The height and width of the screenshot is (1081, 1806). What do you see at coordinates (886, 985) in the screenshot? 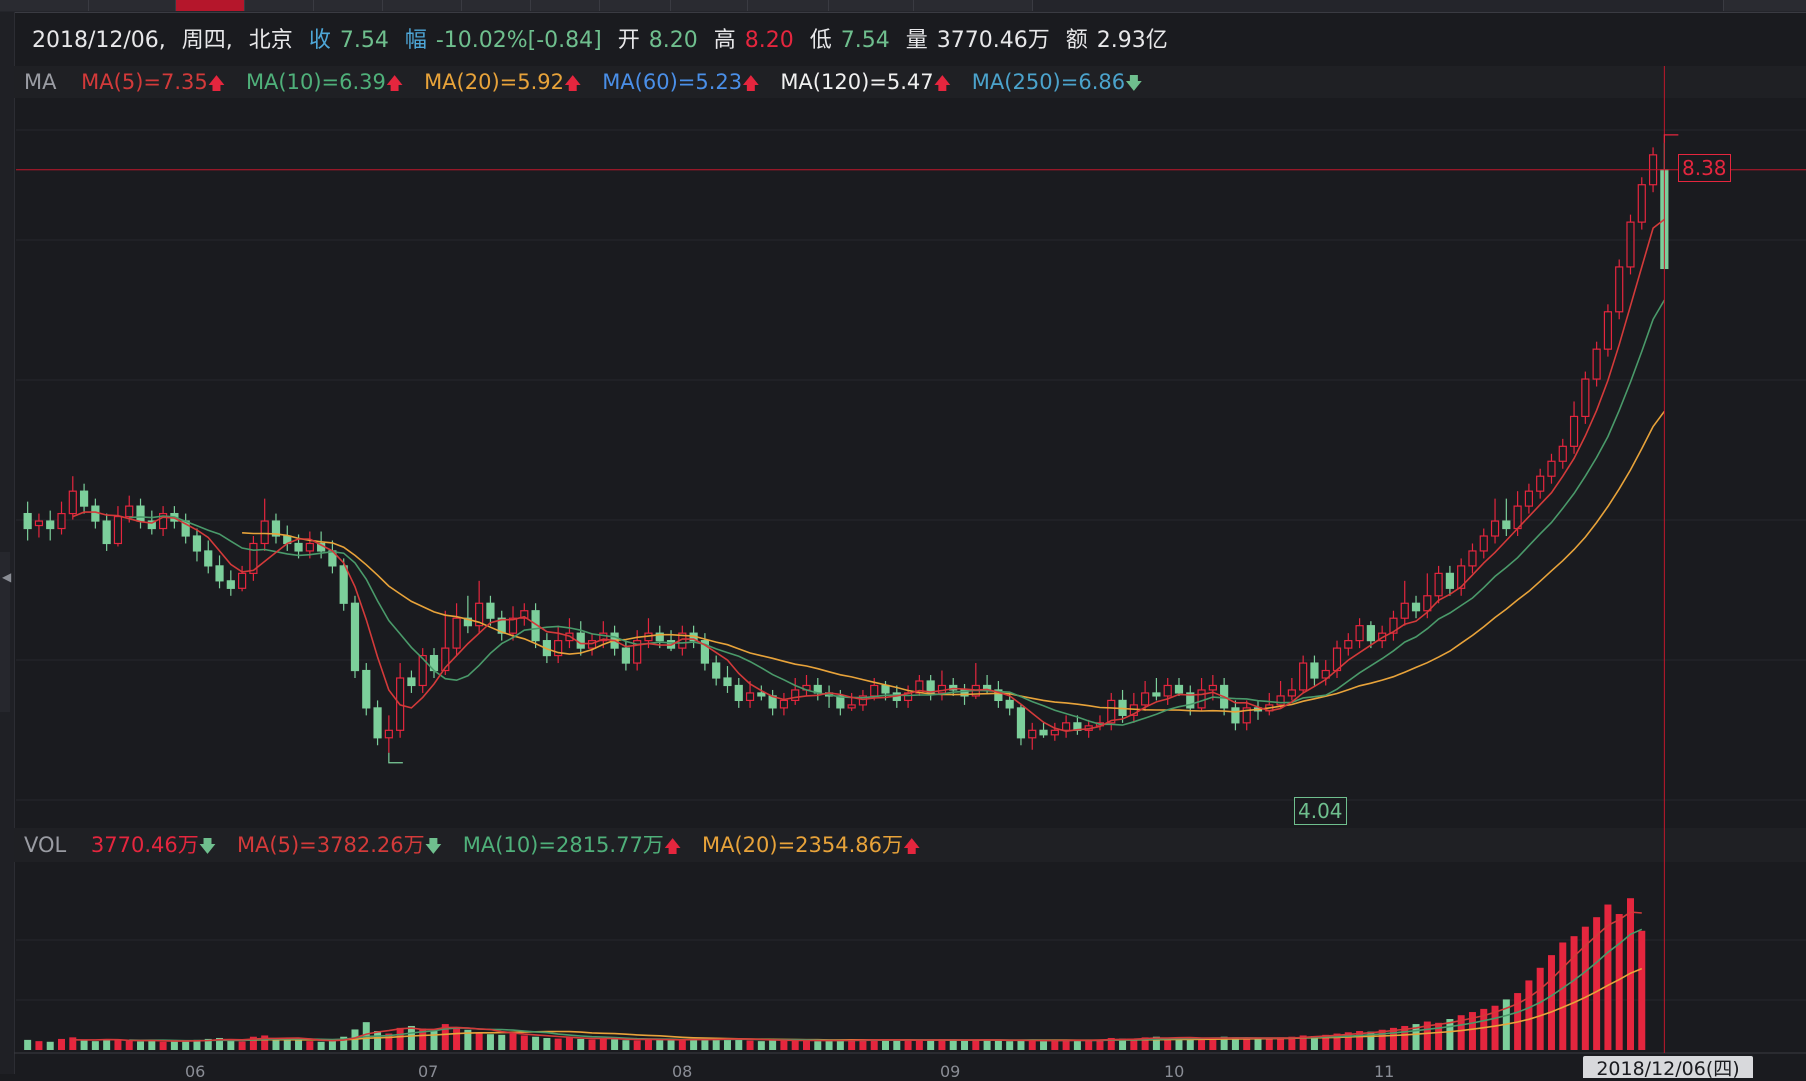
I see `vol-ma10-line` at bounding box center [886, 985].